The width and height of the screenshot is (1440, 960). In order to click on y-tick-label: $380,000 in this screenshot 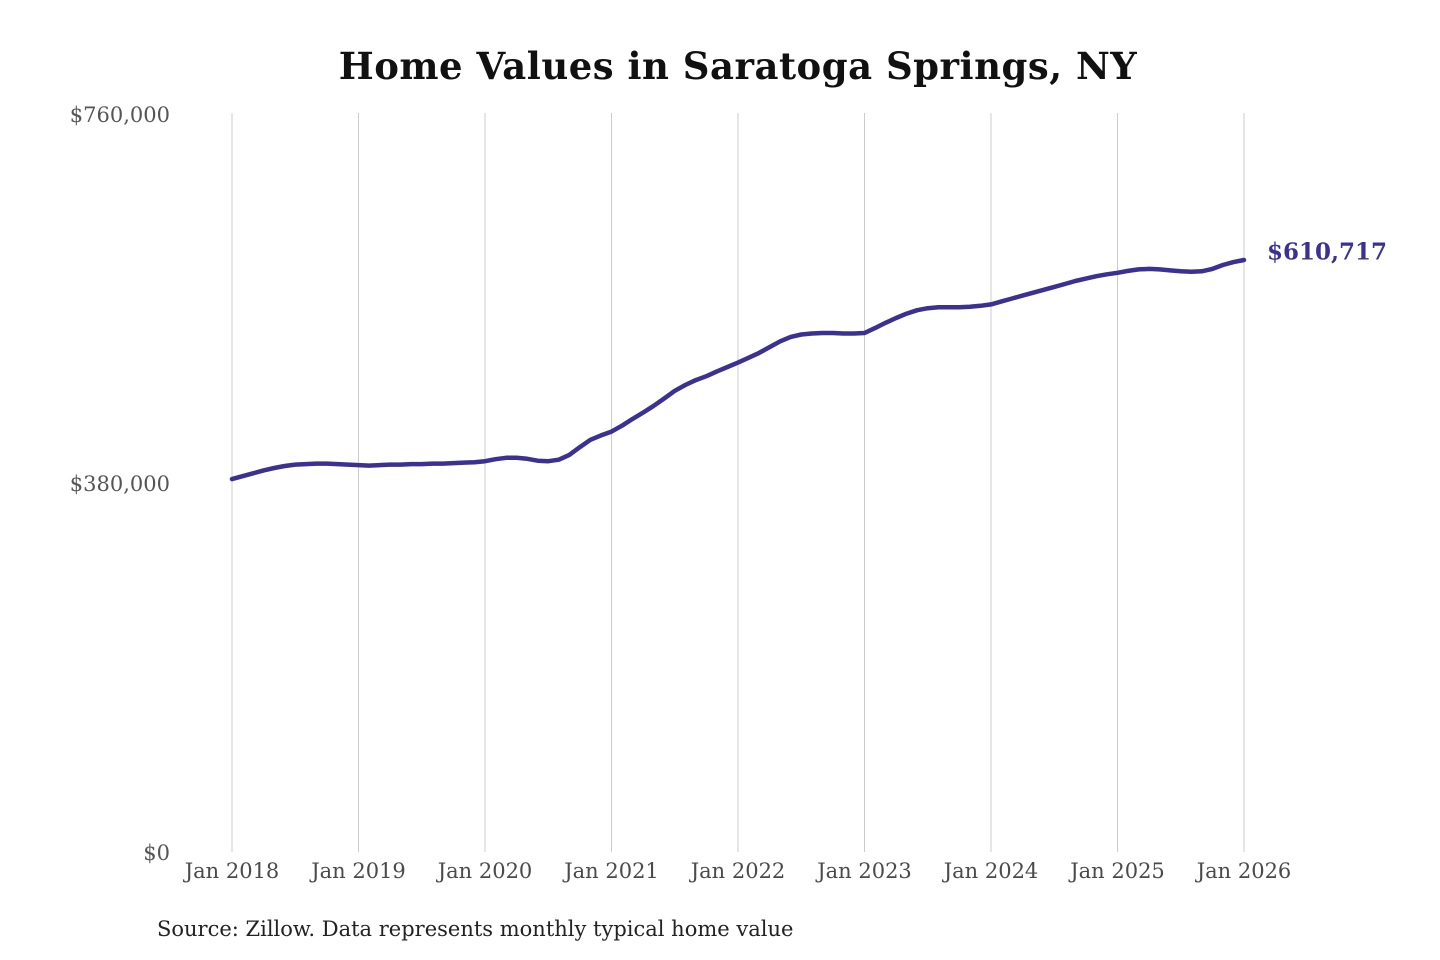, I will do `click(119, 484)`.